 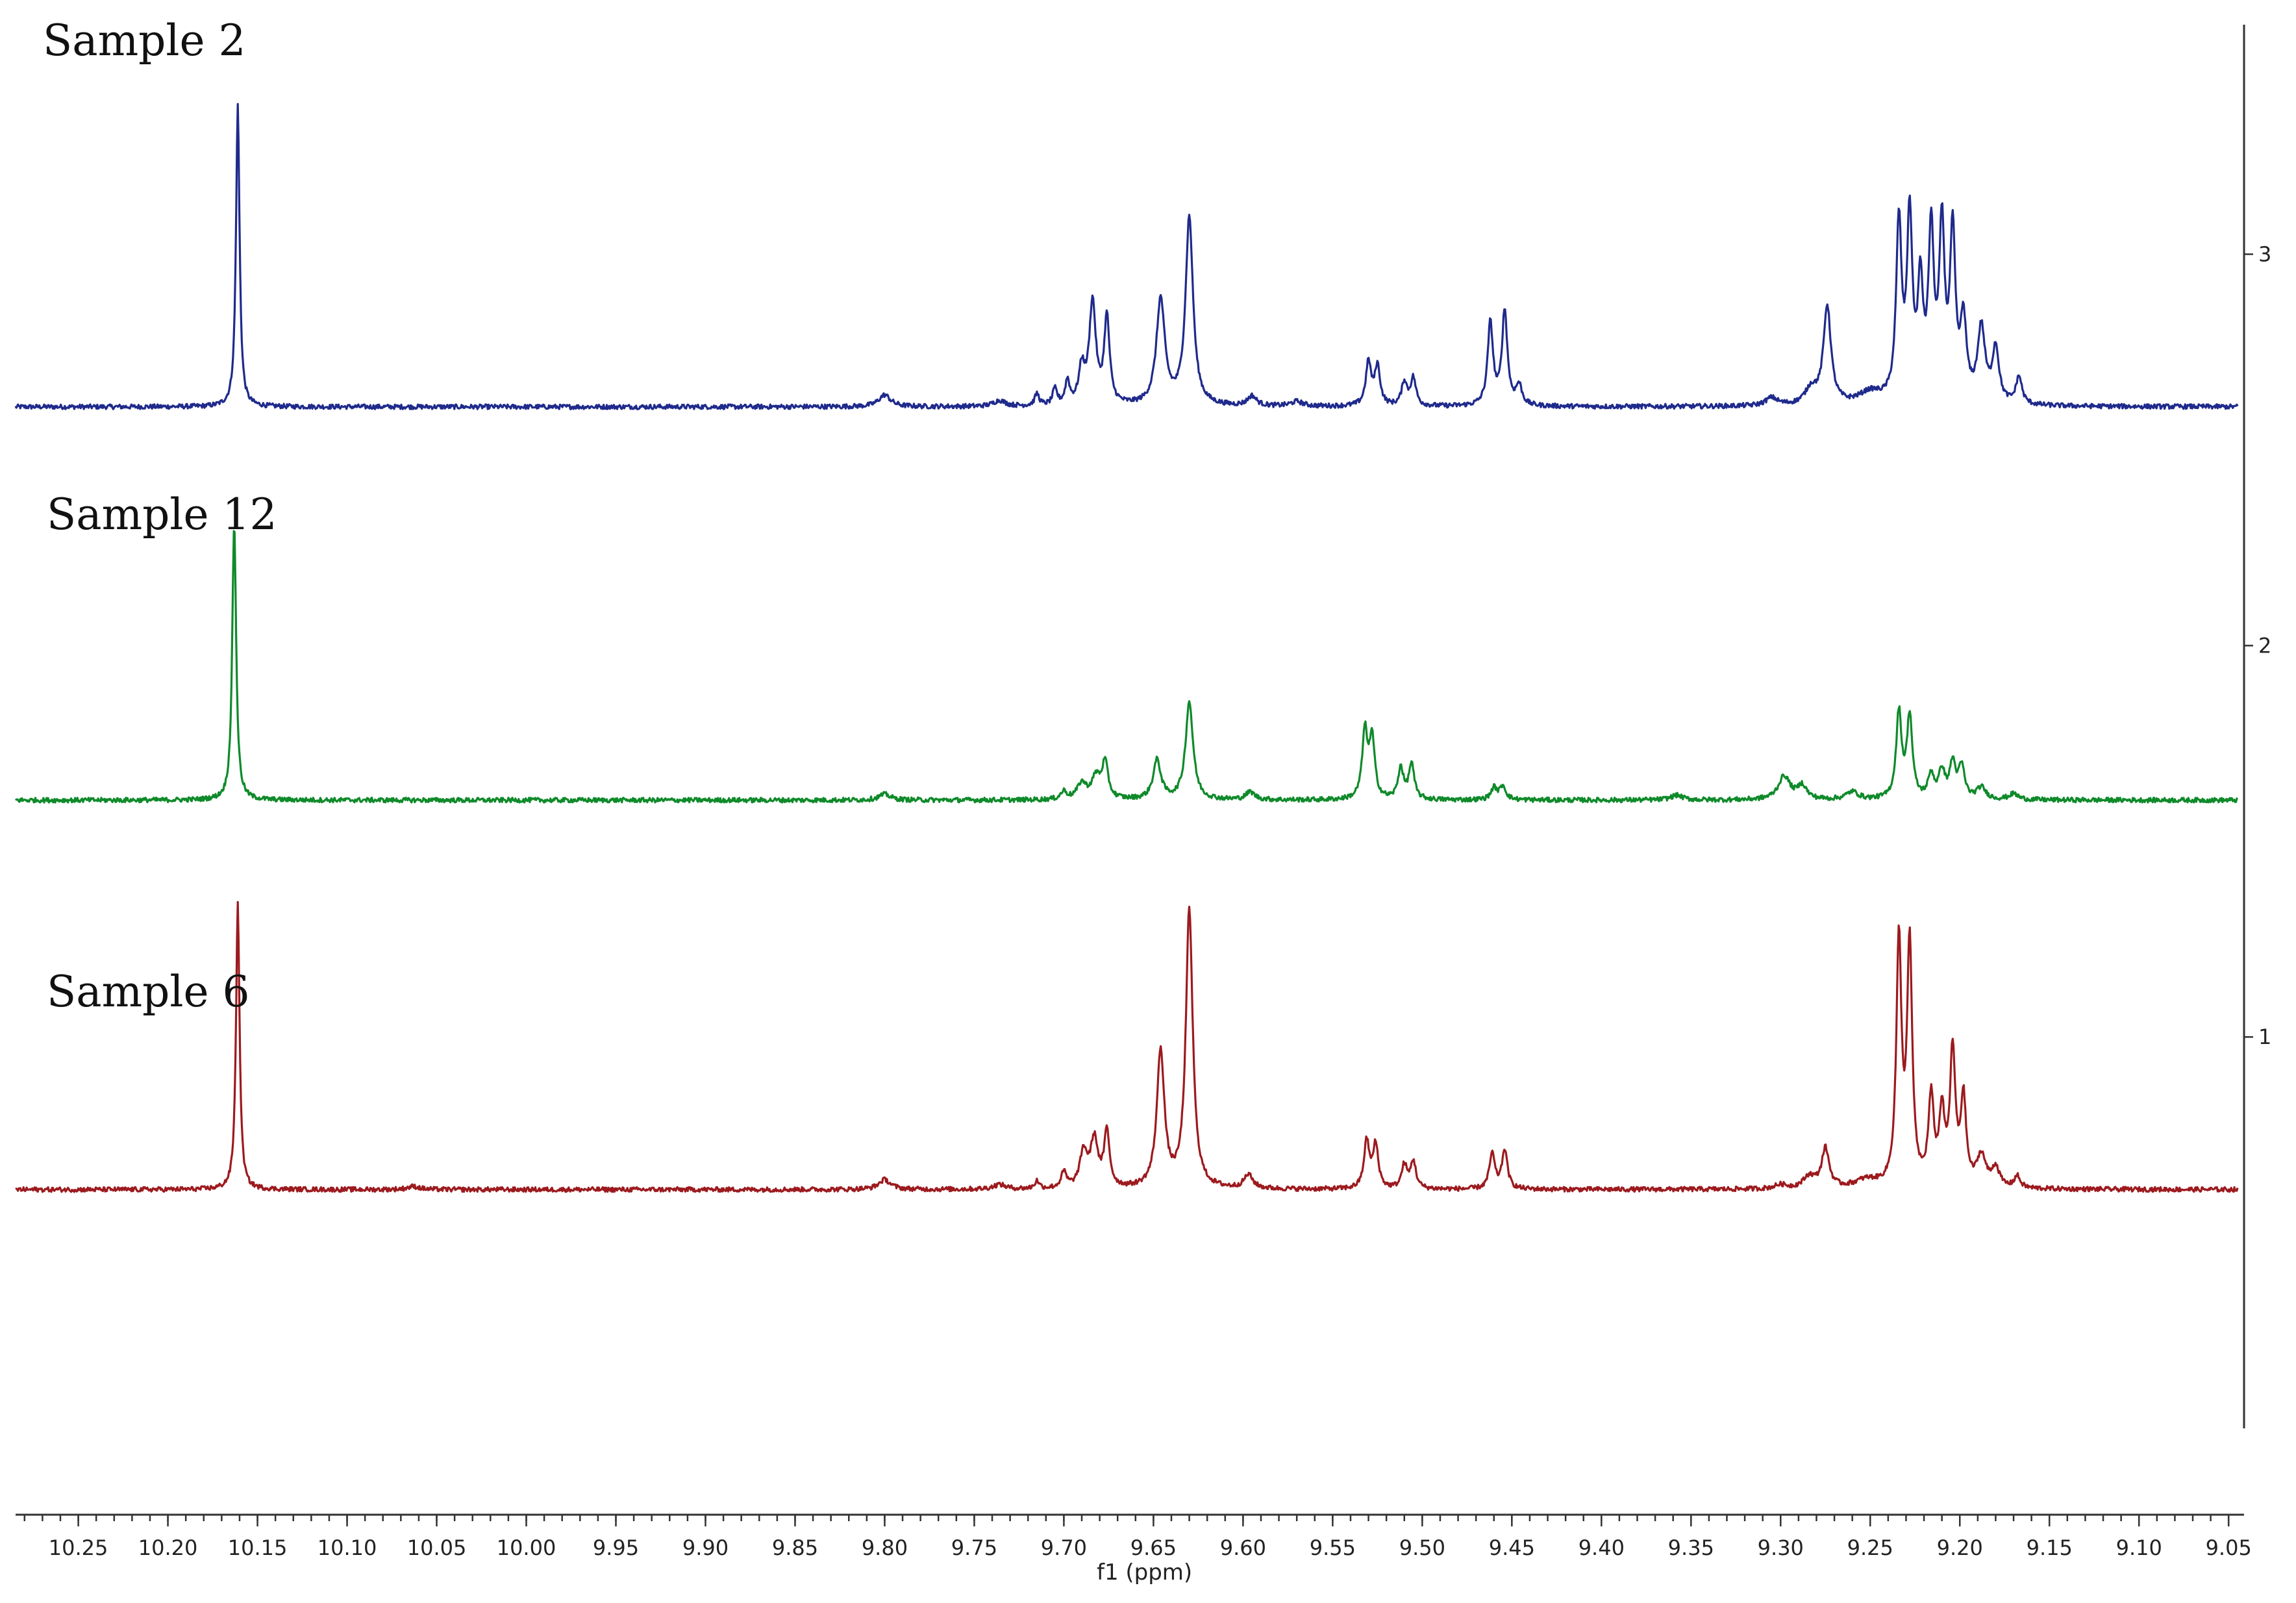 What do you see at coordinates (1781, 1547) in the screenshot?
I see `x-tick-label: 9.30` at bounding box center [1781, 1547].